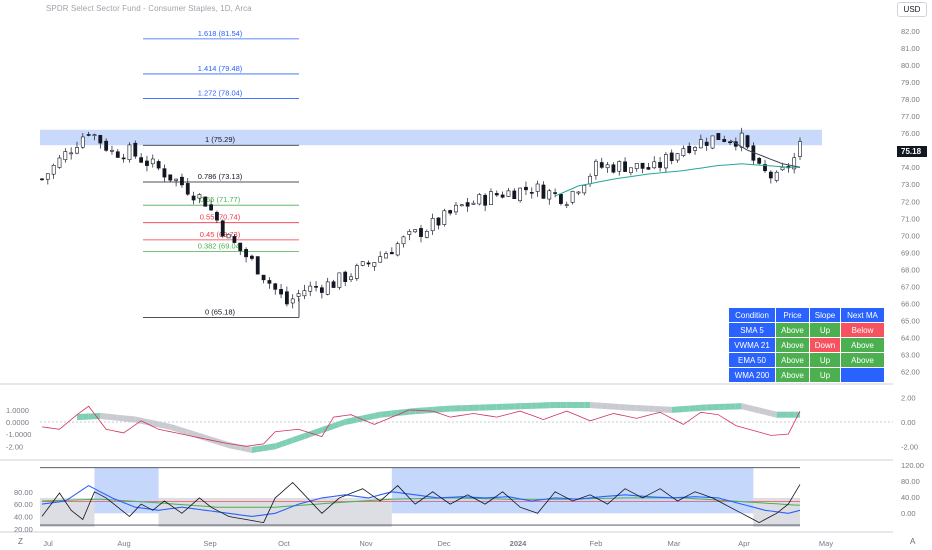 This screenshot has height=550, width=932. What do you see at coordinates (421, 426) in the screenshot?
I see `oscillator-line` at bounding box center [421, 426].